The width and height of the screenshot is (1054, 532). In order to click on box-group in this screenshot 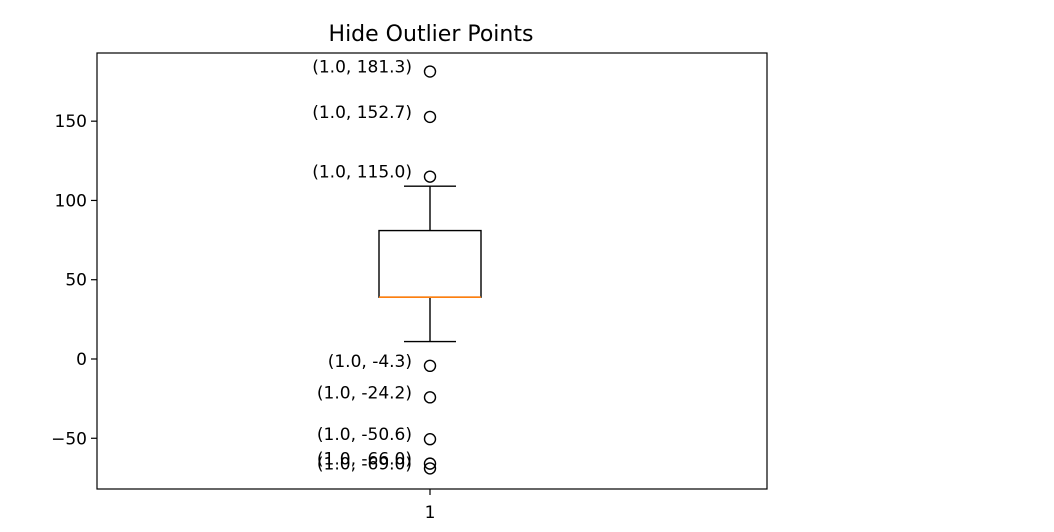, I will do `click(430, 264)`.